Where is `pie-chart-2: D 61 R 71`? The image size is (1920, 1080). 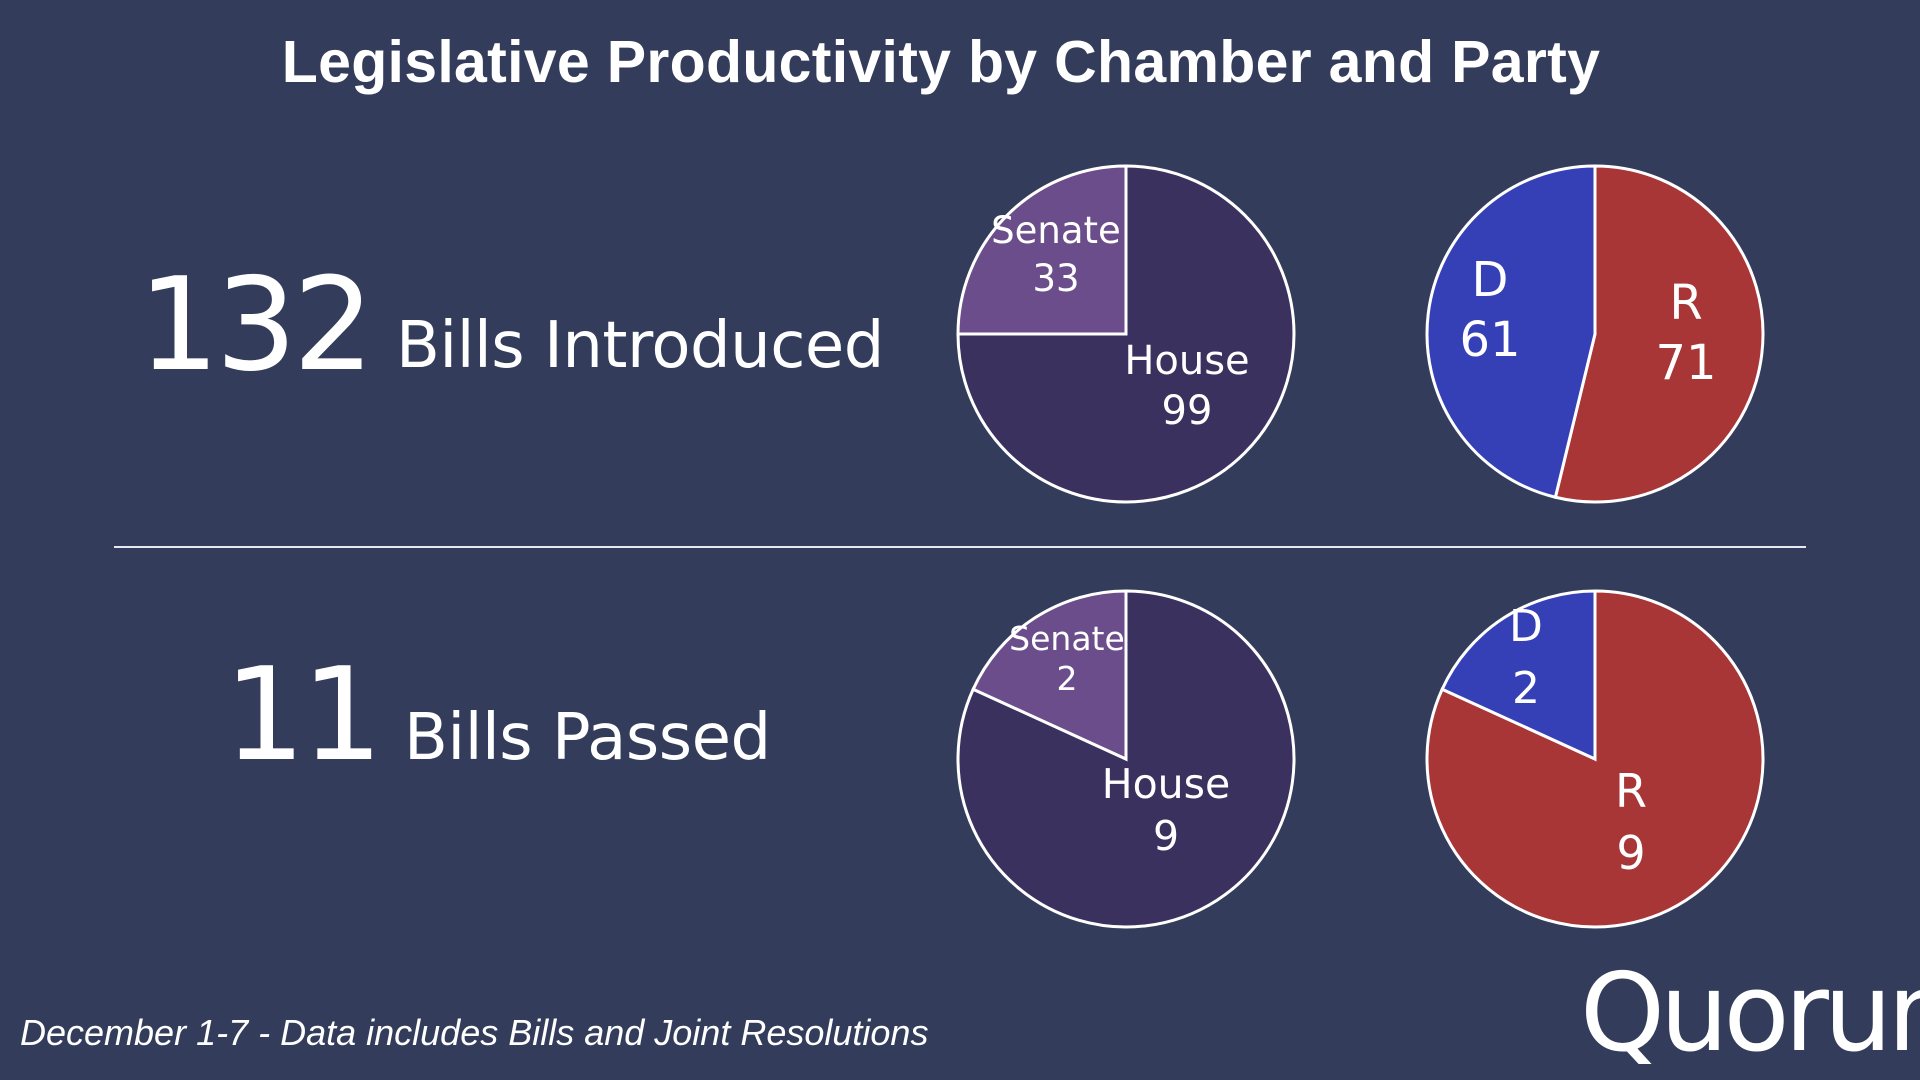 pie-chart-2: D 61 R 71 is located at coordinates (1595, 334).